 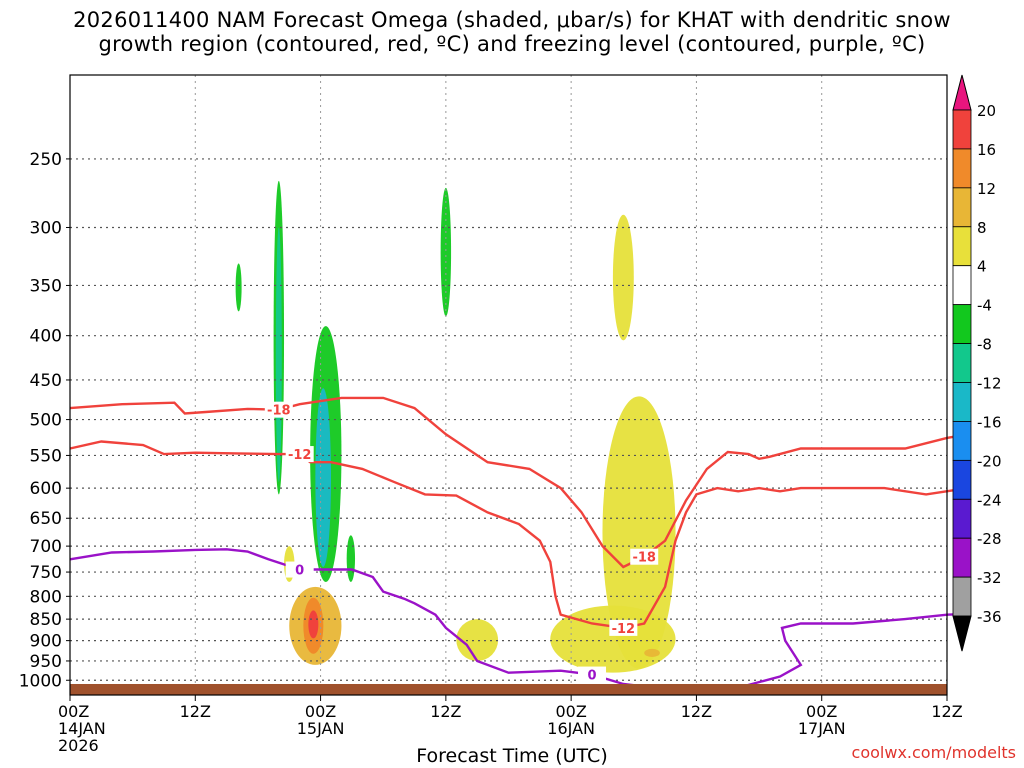 I want to click on terrain-surface, so click(x=508, y=689).